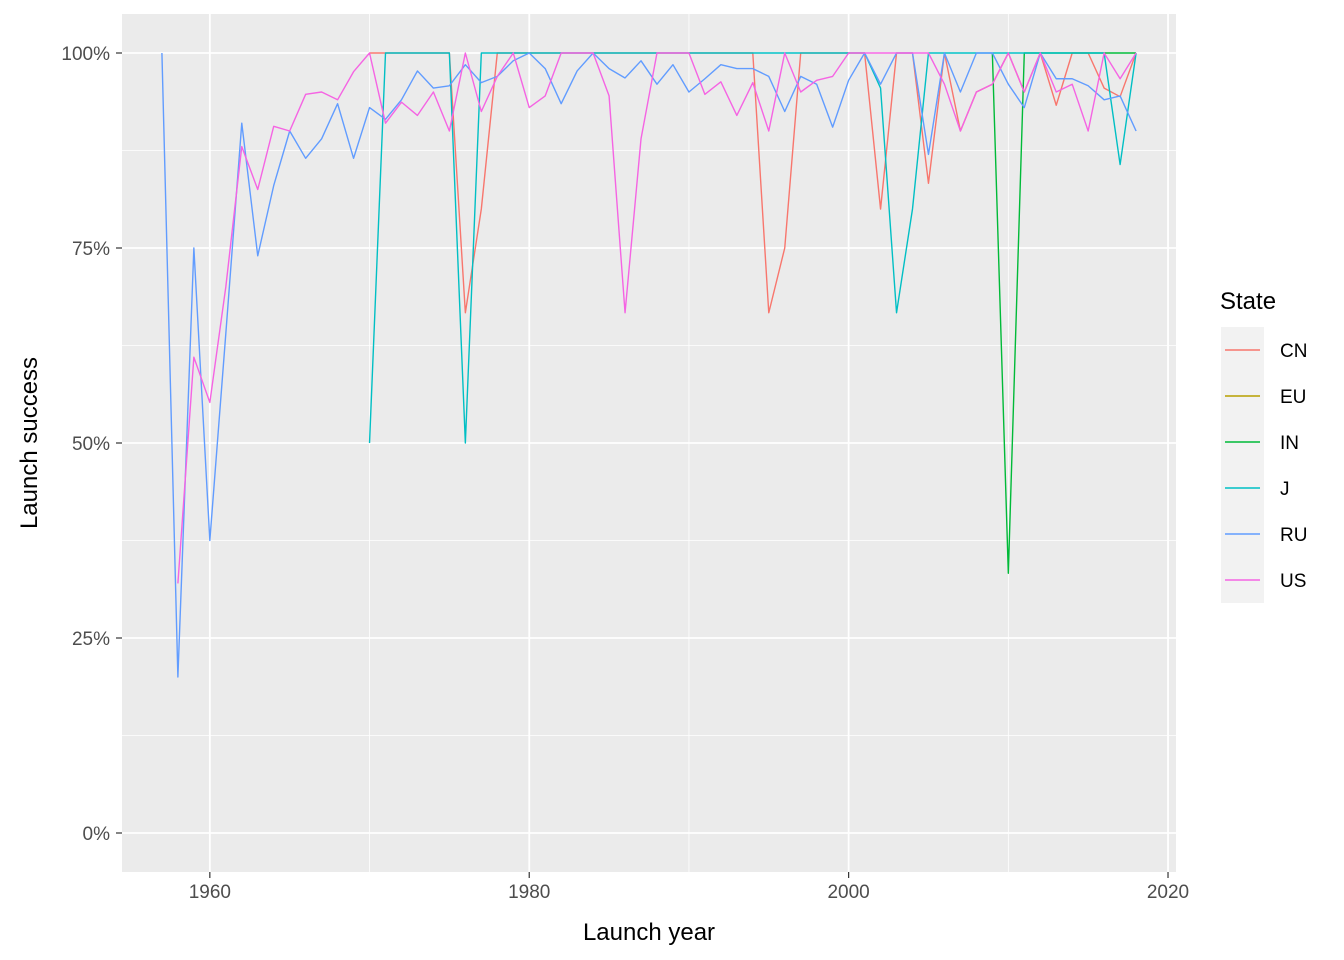 The image size is (1344, 960). I want to click on y-tick-label: 0%, so click(97, 834).